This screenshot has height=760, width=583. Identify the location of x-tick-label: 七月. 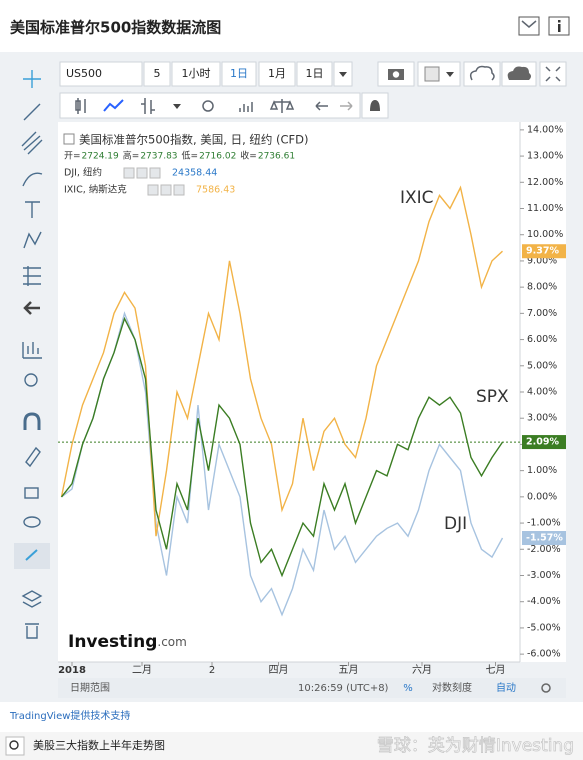
(496, 670).